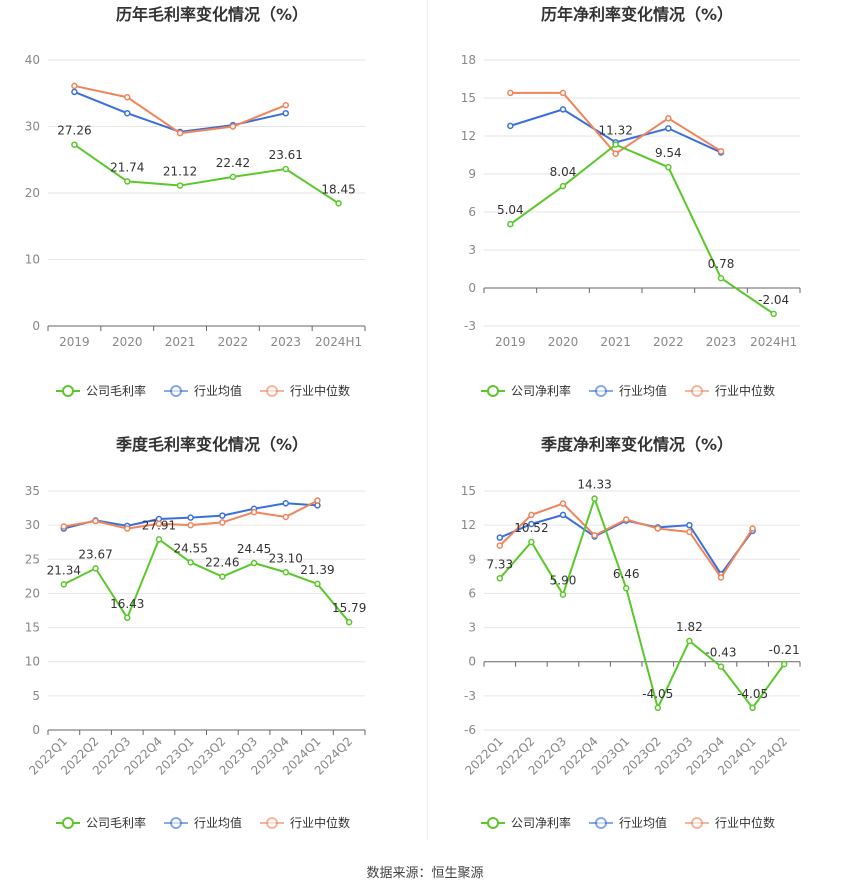  Describe the element at coordinates (563, 581) in the screenshot. I see `data-label: 5.90` at that location.